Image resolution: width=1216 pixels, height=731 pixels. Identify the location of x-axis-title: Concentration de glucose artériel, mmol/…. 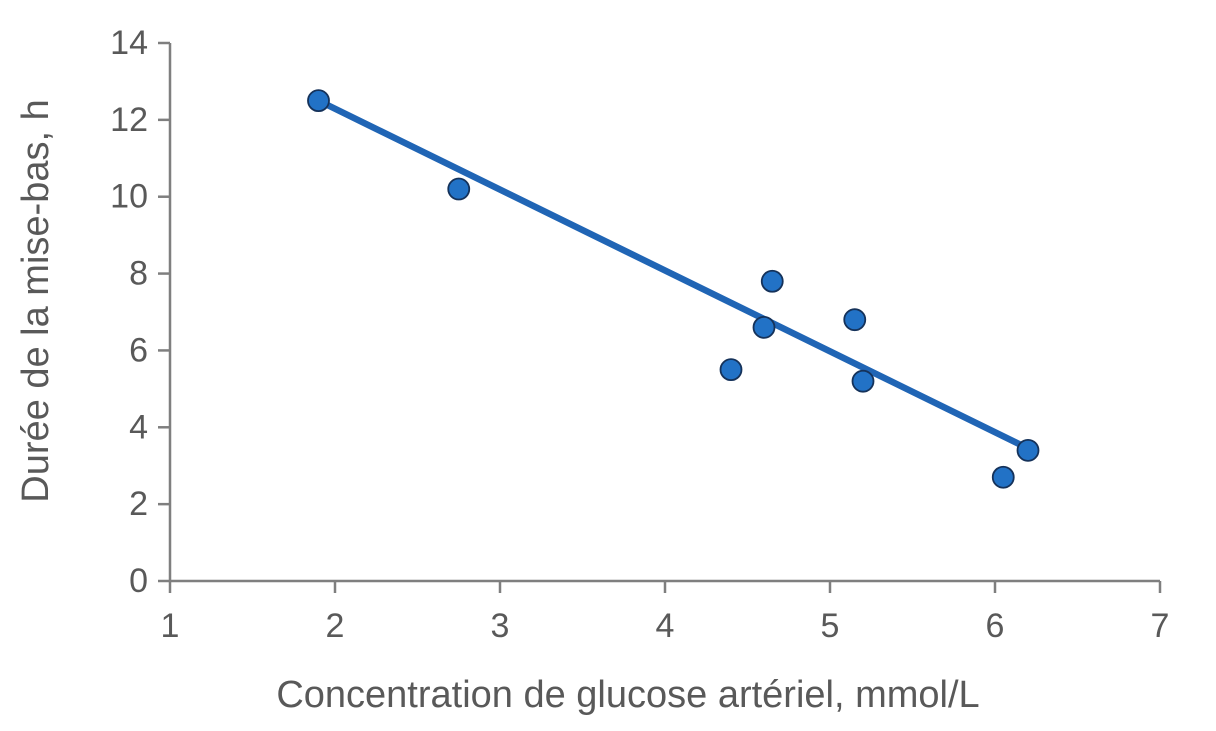
(627, 695).